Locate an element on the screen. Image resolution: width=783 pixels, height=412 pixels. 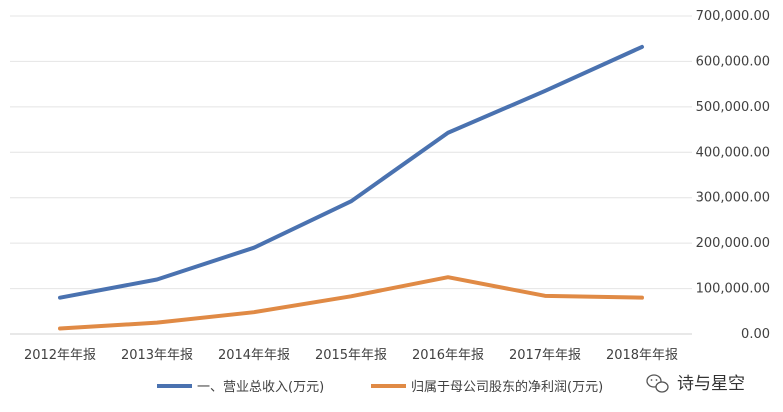
watermark: 诗与星空 is located at coordinates (695, 384).